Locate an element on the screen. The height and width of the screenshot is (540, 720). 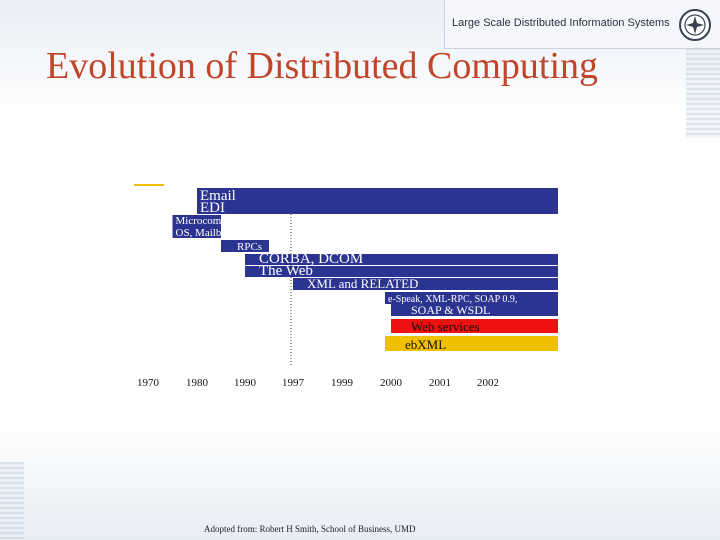
timeline-bar-label: Email is located at coordinates (218, 196).